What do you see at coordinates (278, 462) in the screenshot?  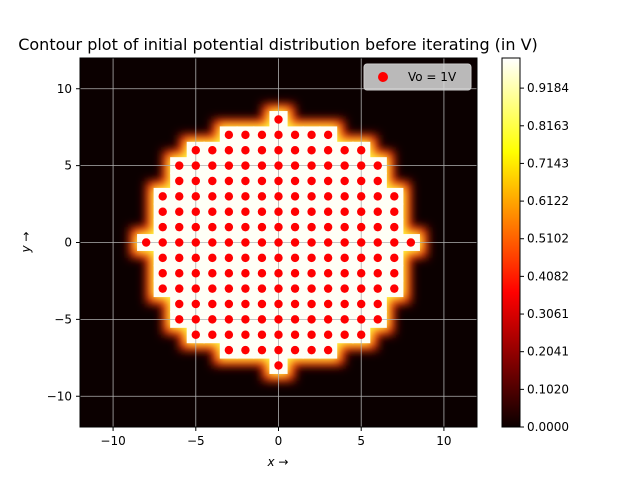 I see `x-axis-label: x →` at bounding box center [278, 462].